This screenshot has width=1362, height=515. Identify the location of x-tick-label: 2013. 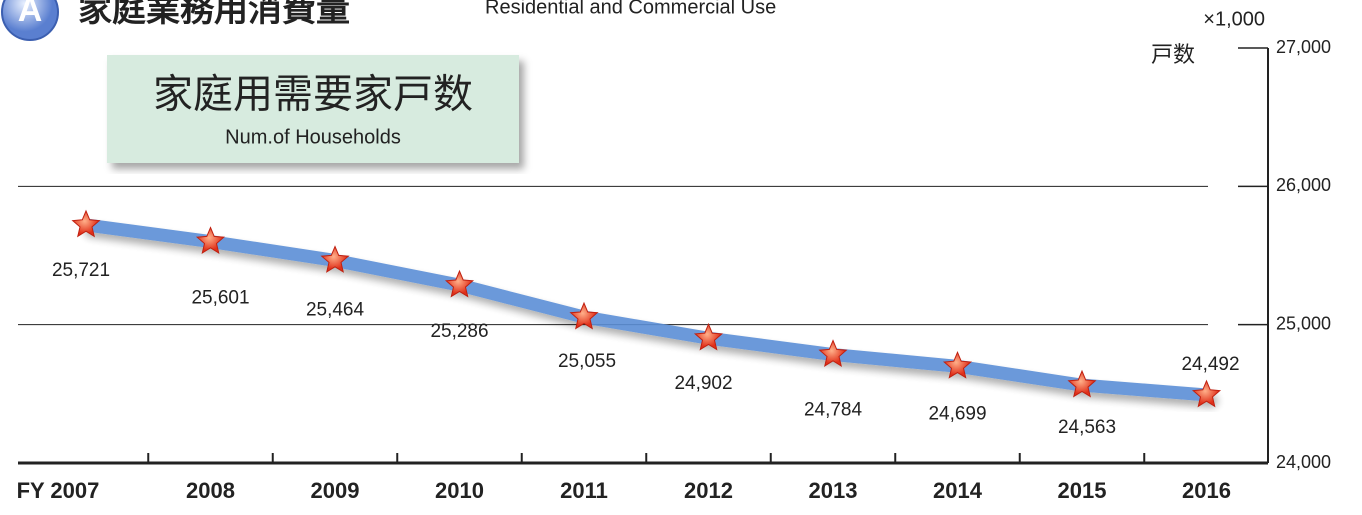
(833, 490).